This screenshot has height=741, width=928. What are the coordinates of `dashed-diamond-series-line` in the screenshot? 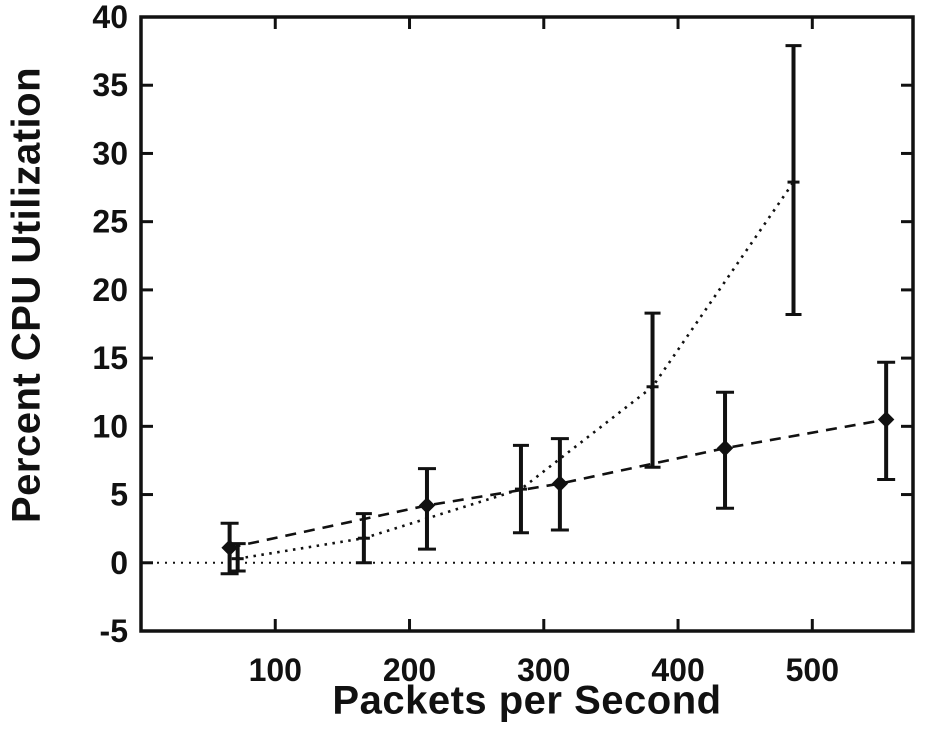 It's located at (558, 484).